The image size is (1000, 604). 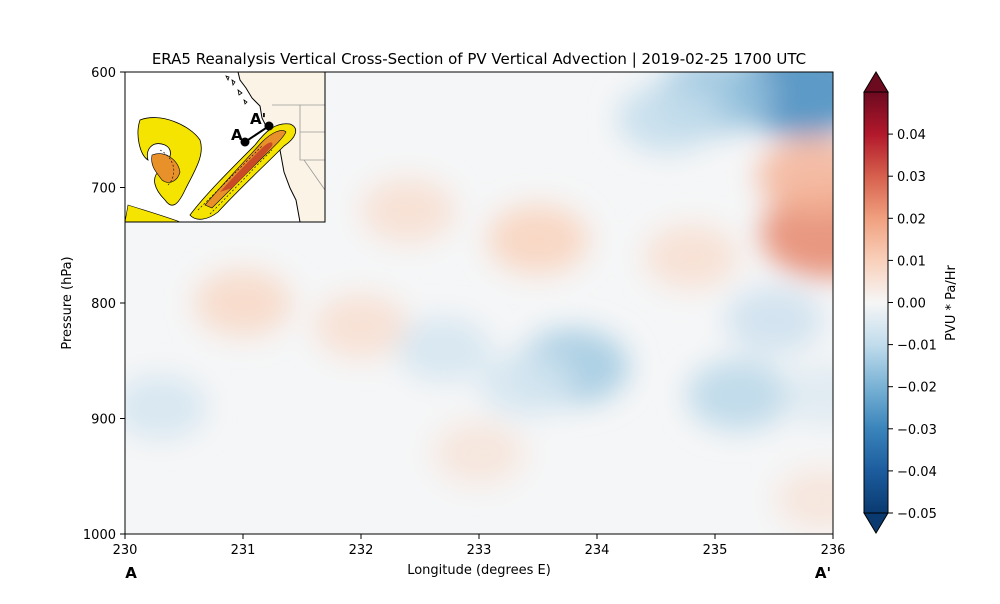 What do you see at coordinates (245, 142) in the screenshot?
I see `point-a-marker` at bounding box center [245, 142].